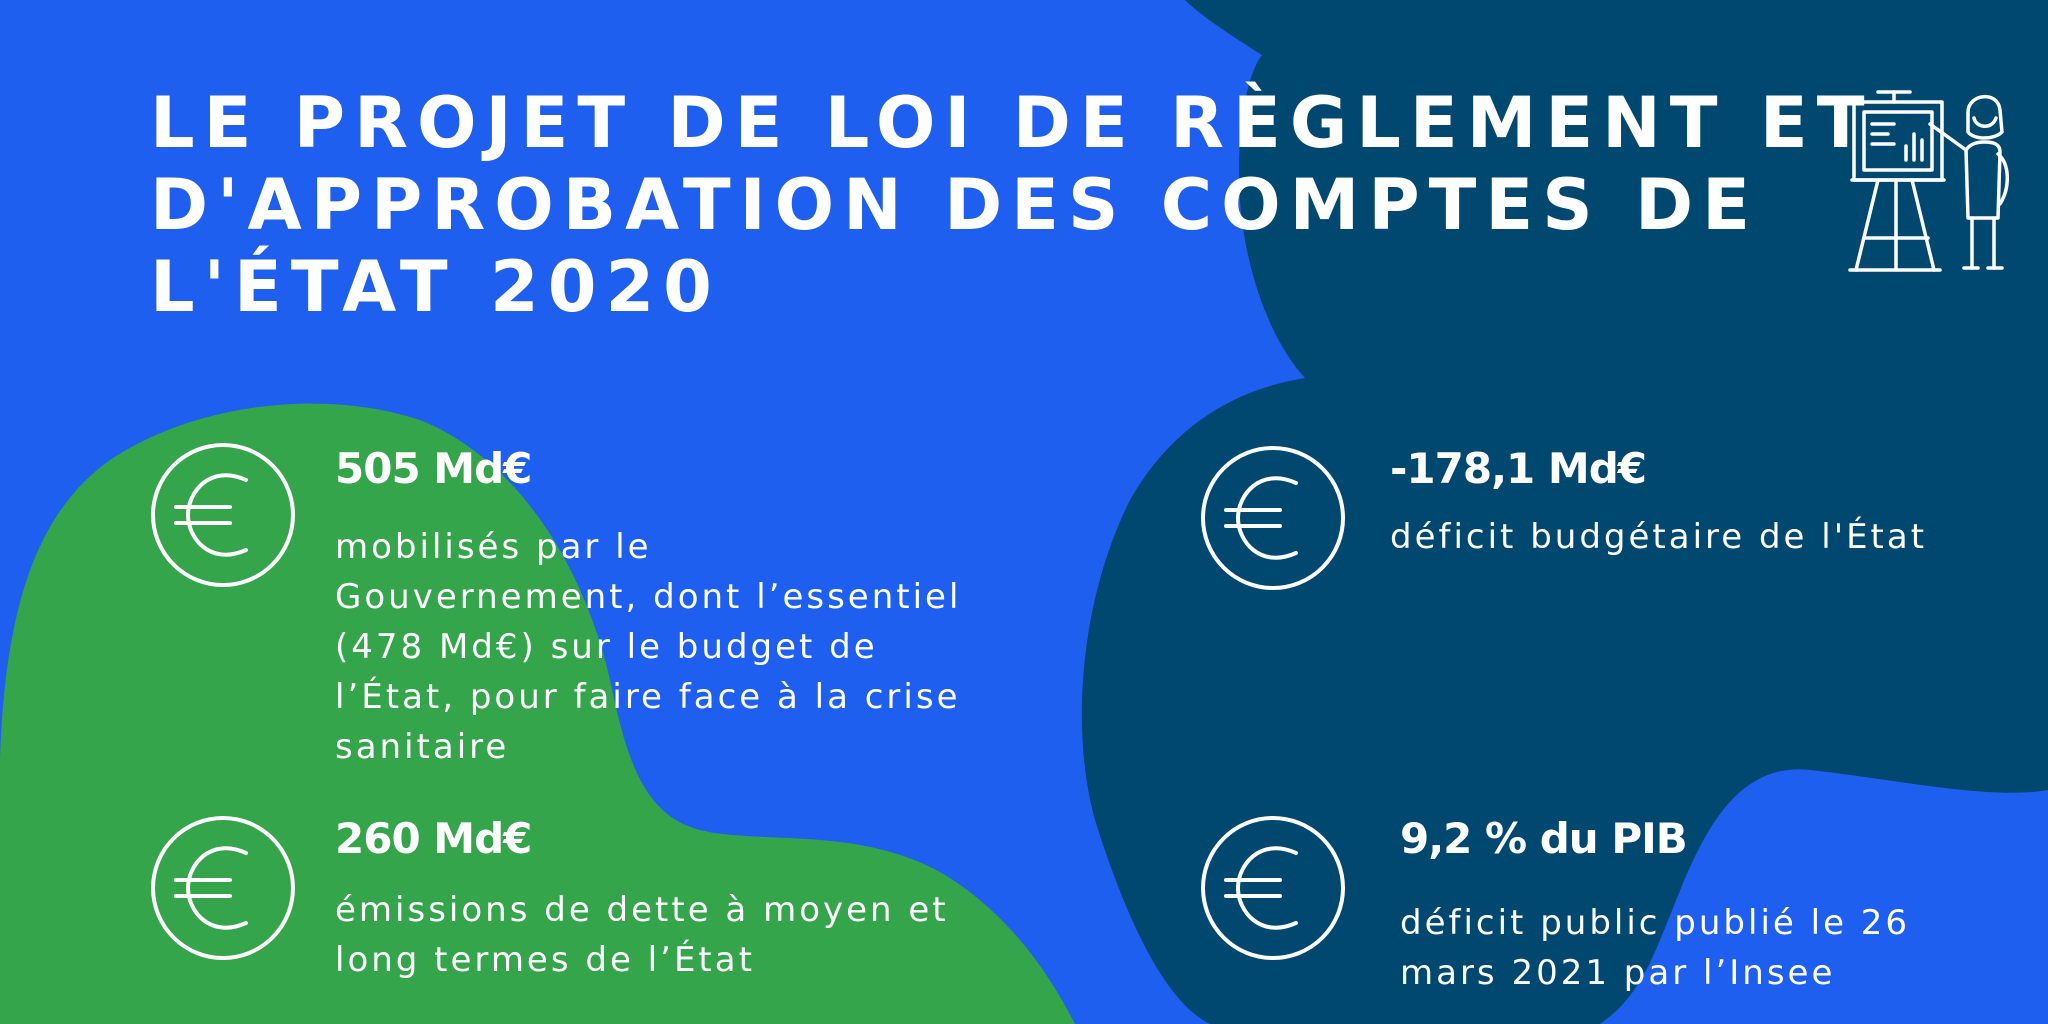  What do you see at coordinates (1012, 123) in the screenshot?
I see `title-line-1: LE PROJET DE LOI DE RÈGLEMENT ET` at bounding box center [1012, 123].